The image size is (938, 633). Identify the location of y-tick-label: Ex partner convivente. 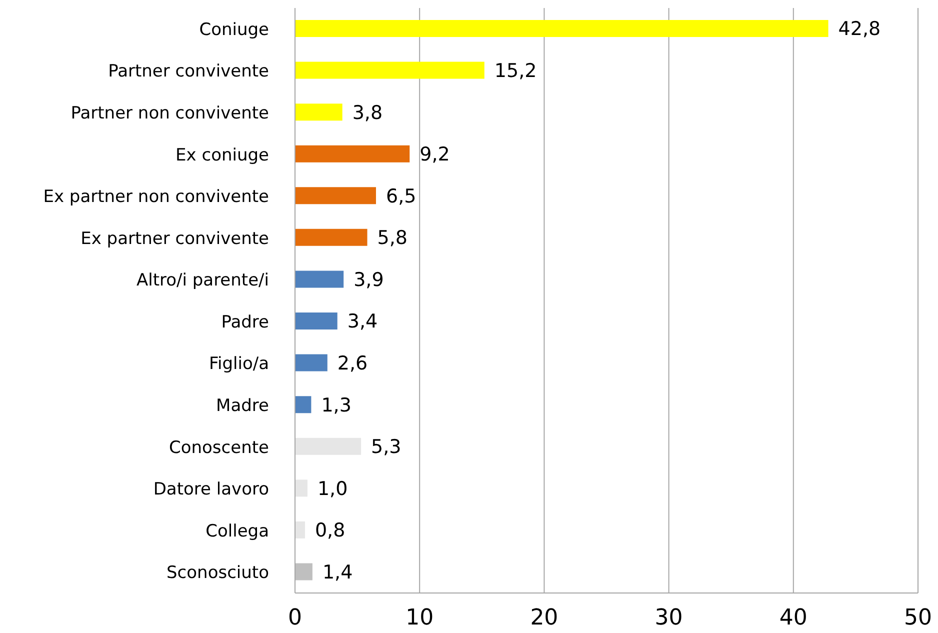
(174, 238).